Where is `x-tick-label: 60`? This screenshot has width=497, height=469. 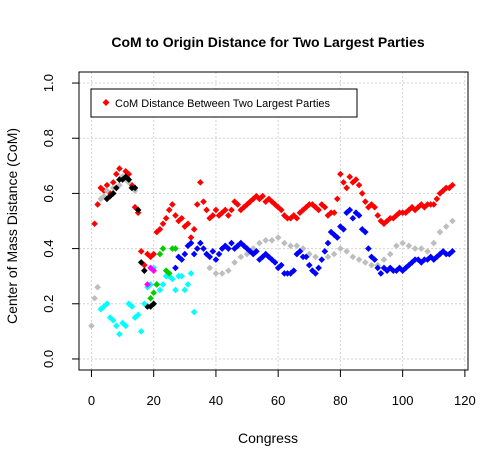
x-tick-label: 60 is located at coordinates (278, 400).